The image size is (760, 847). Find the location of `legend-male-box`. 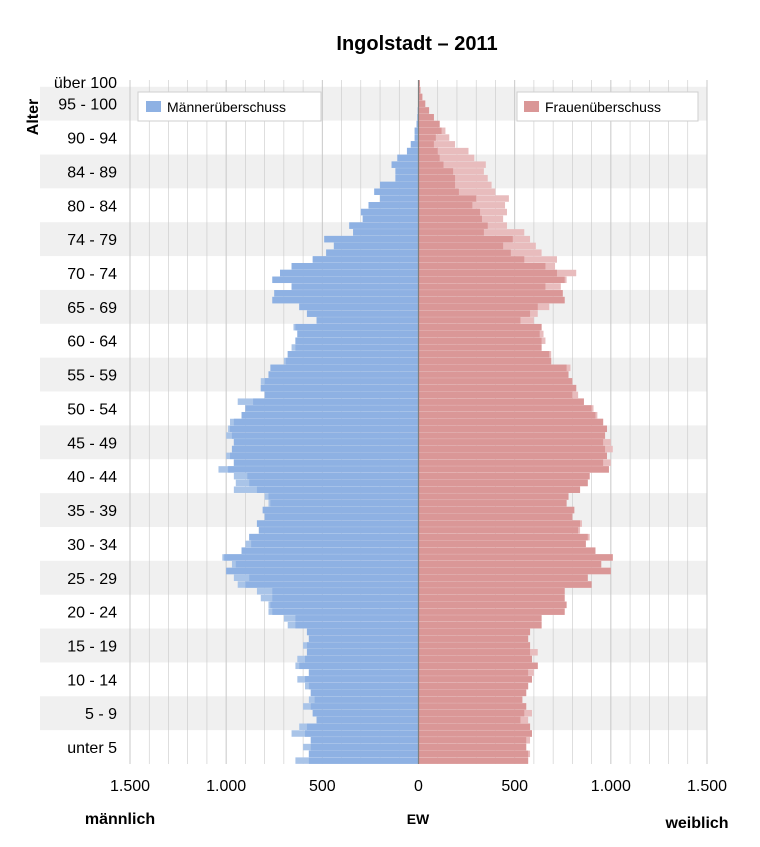

legend-male-box is located at coordinates (229, 106).